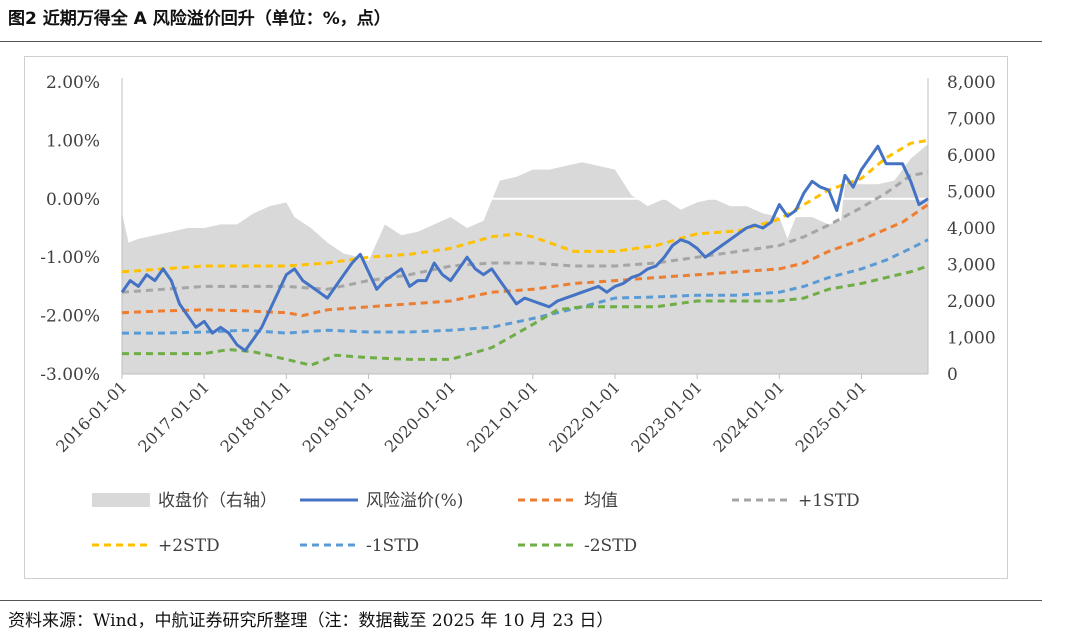 The image size is (1080, 639). What do you see at coordinates (70, 375) in the screenshot?
I see `y-left-tick-label: -3.00%` at bounding box center [70, 375].